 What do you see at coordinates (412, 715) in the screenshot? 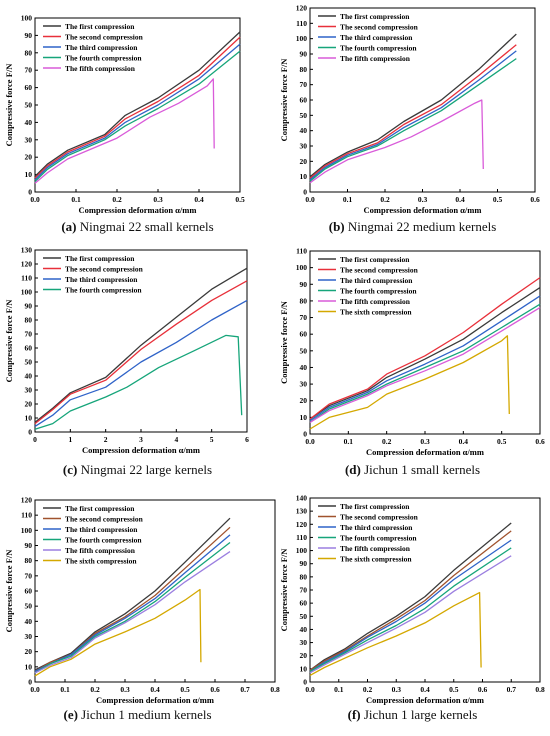
I see `panel-caption: (f) Jichun 1 large kernels` at bounding box center [412, 715].